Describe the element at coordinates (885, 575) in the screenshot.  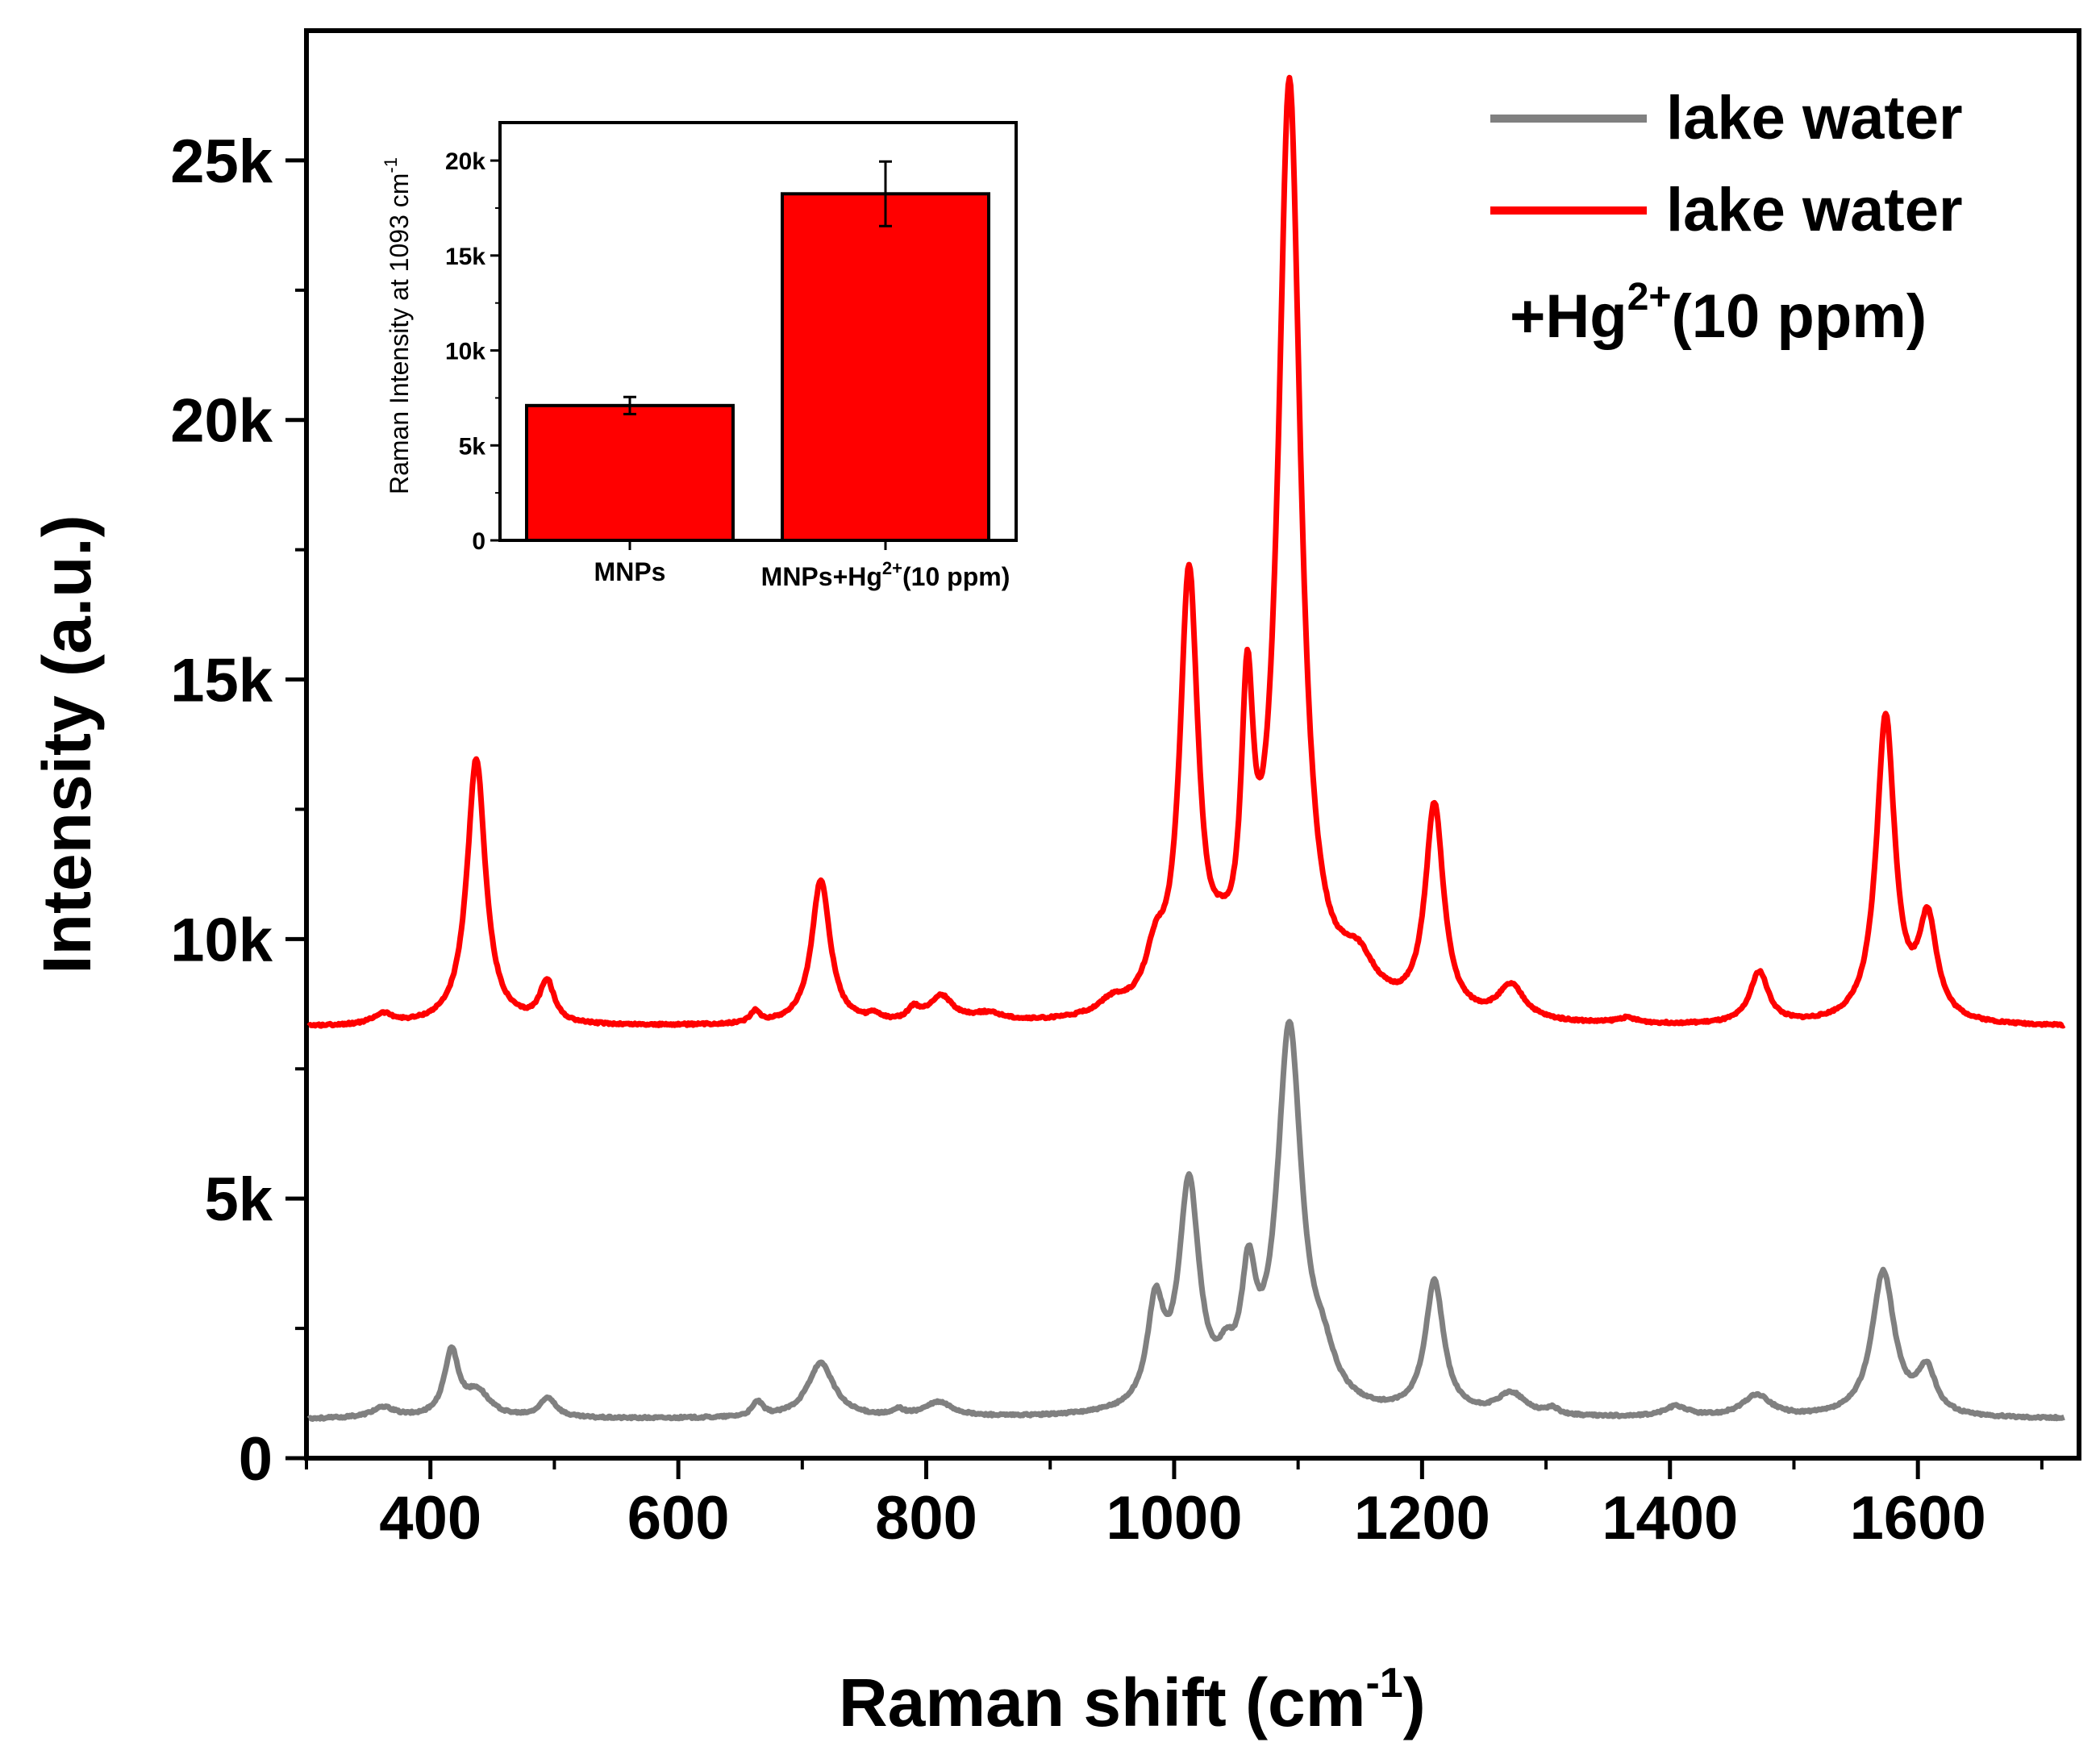
I see `inset-category-label-mnps-hg: MNPs+Hg2+(10 ppm)` at that location.